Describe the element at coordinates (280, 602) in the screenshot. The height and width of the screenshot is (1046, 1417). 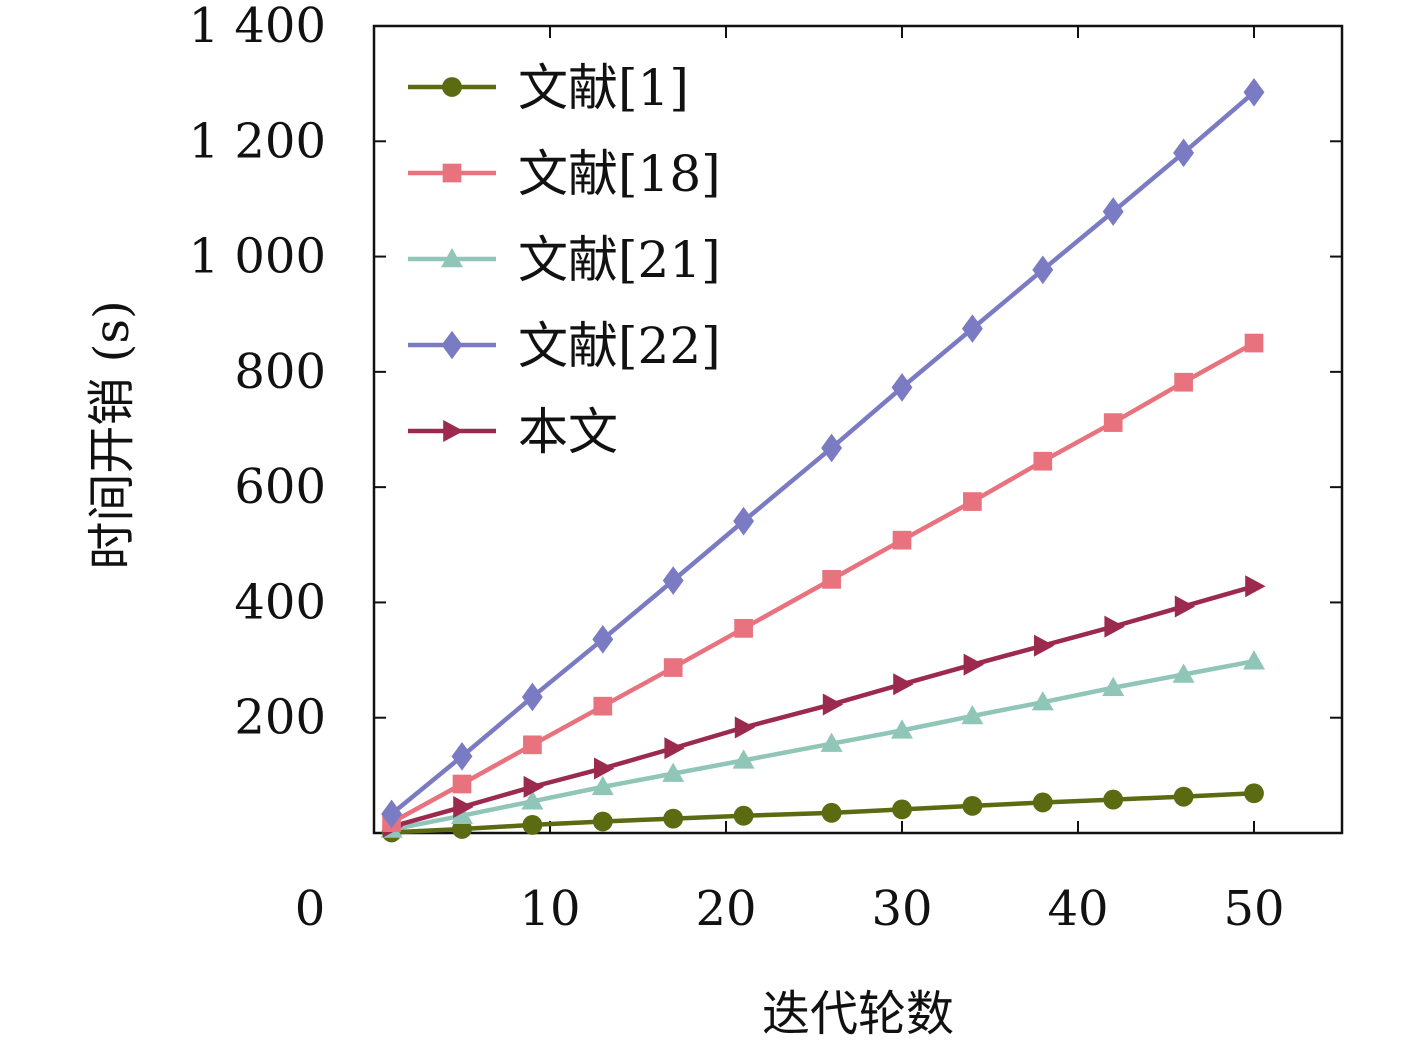
I see `y-tick-label: 400` at that location.